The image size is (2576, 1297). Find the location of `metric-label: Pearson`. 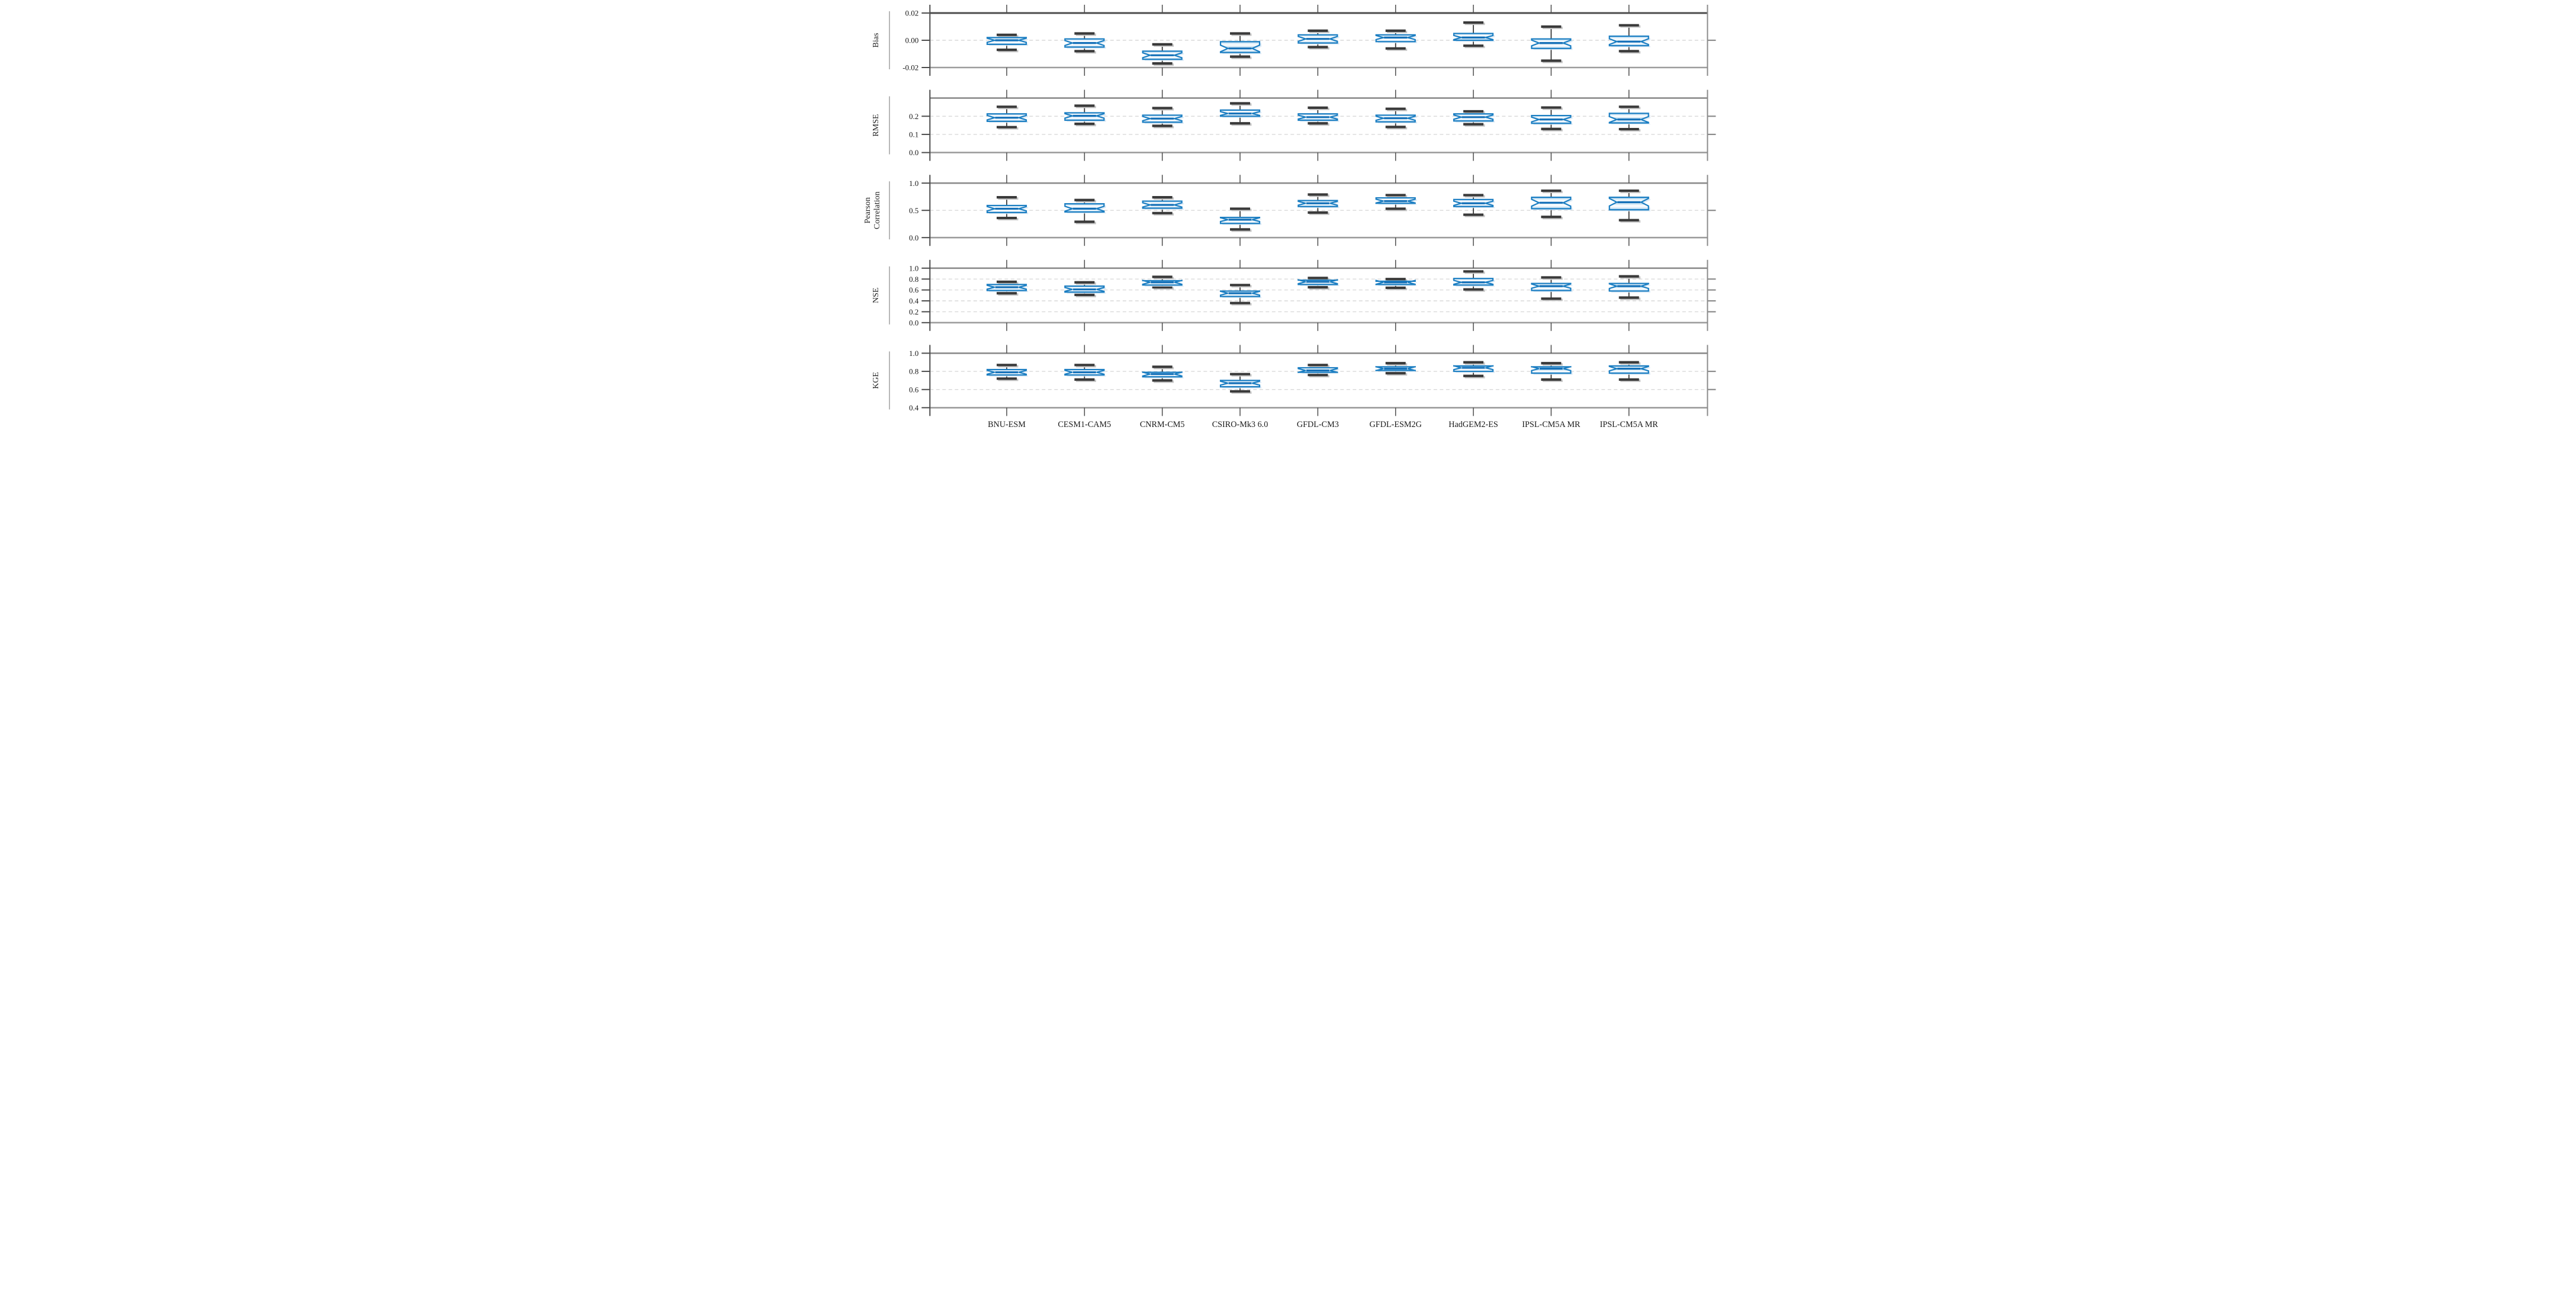

metric-label: Pearson is located at coordinates (867, 210).